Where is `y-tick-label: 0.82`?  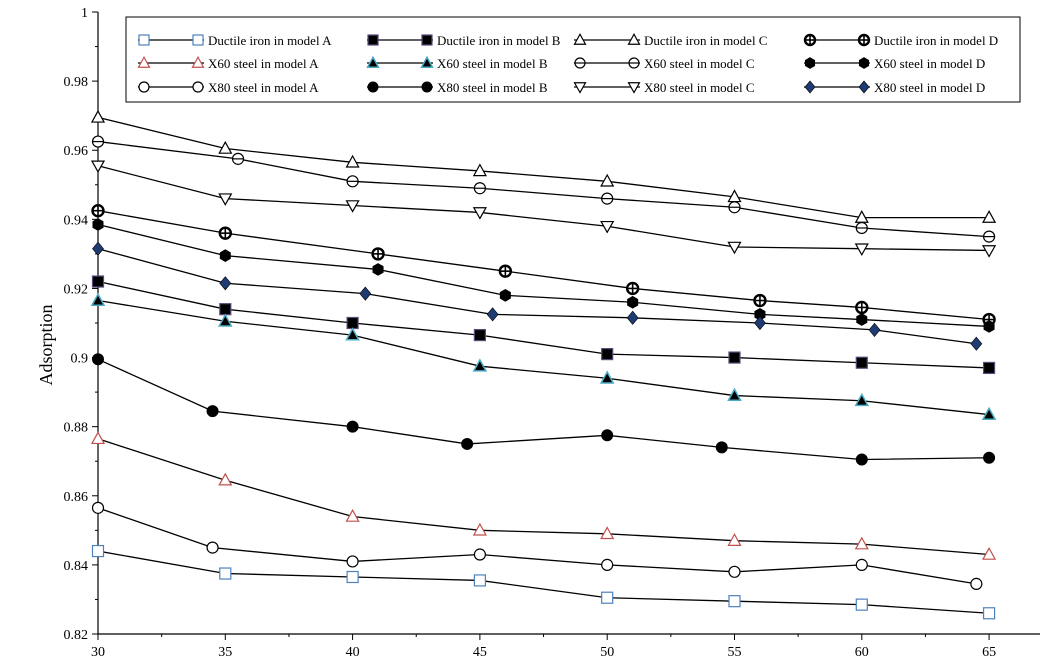
y-tick-label: 0.82 is located at coordinates (76, 635).